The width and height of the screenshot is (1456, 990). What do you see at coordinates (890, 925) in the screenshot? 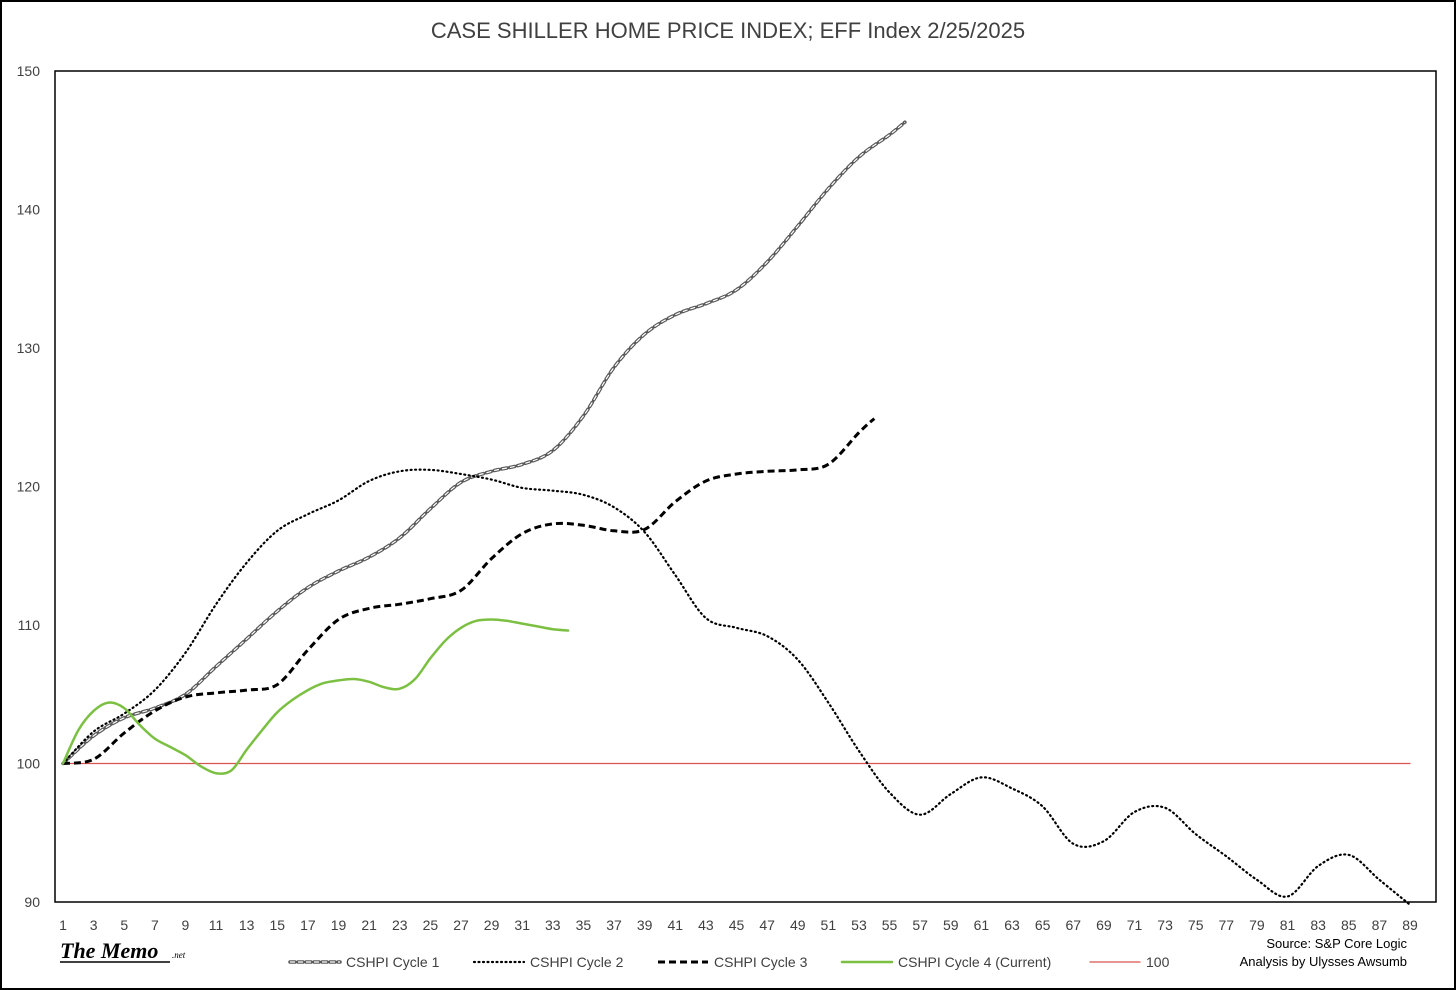
I see `x-tick-label: 55` at bounding box center [890, 925].